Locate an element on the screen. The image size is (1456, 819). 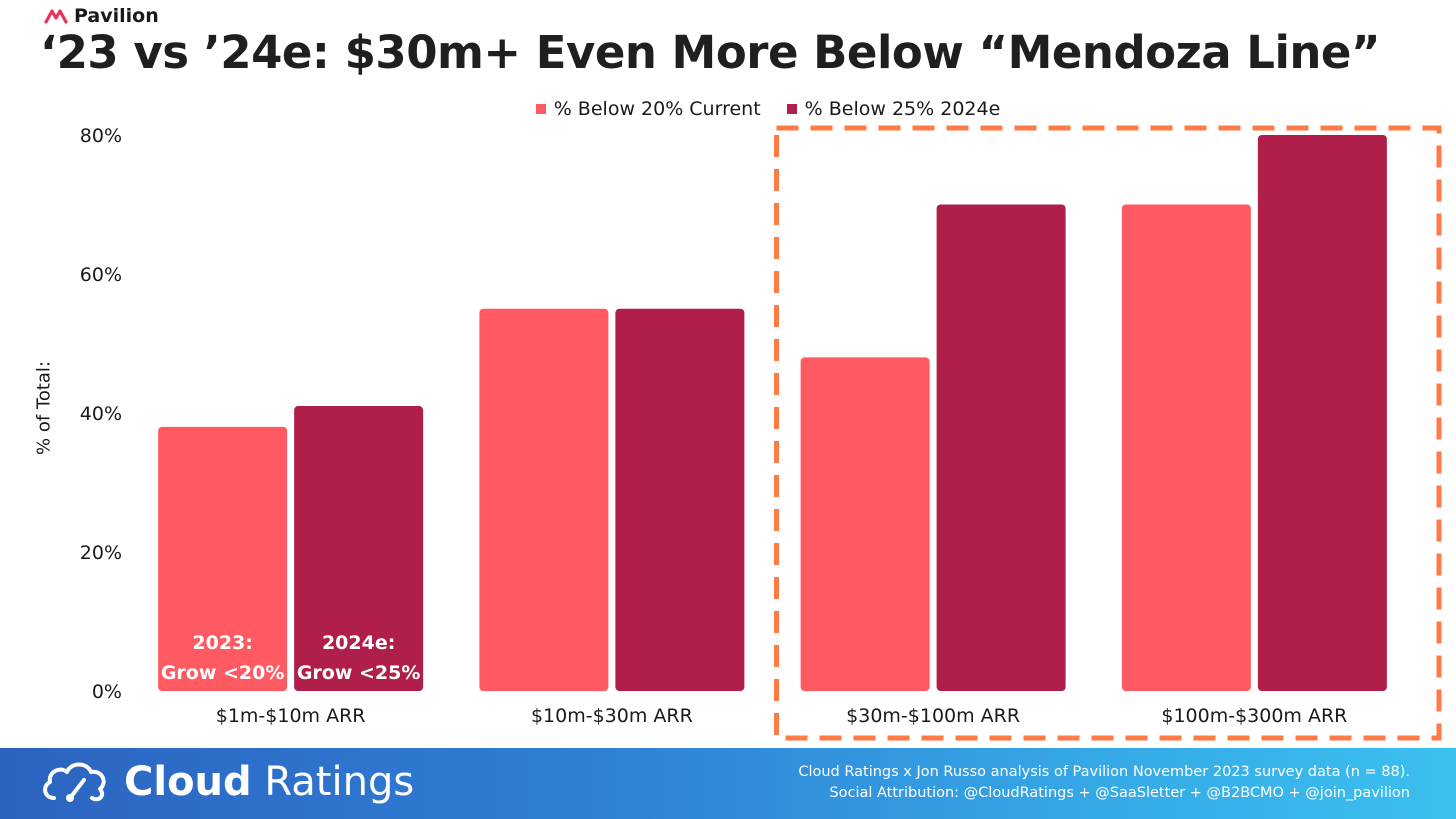
brand-light: Ratings is located at coordinates (339, 782).